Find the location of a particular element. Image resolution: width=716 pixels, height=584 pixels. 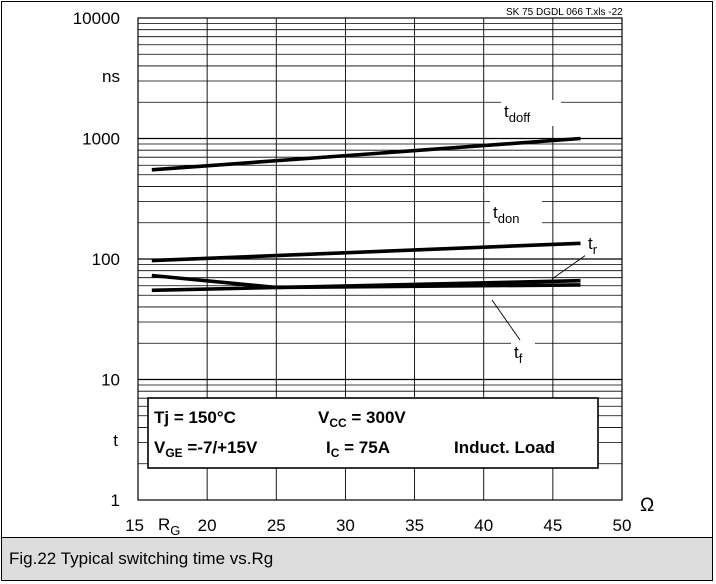

y-tick-labels: 10000 1000 100 10 1 is located at coordinates (96, 259).